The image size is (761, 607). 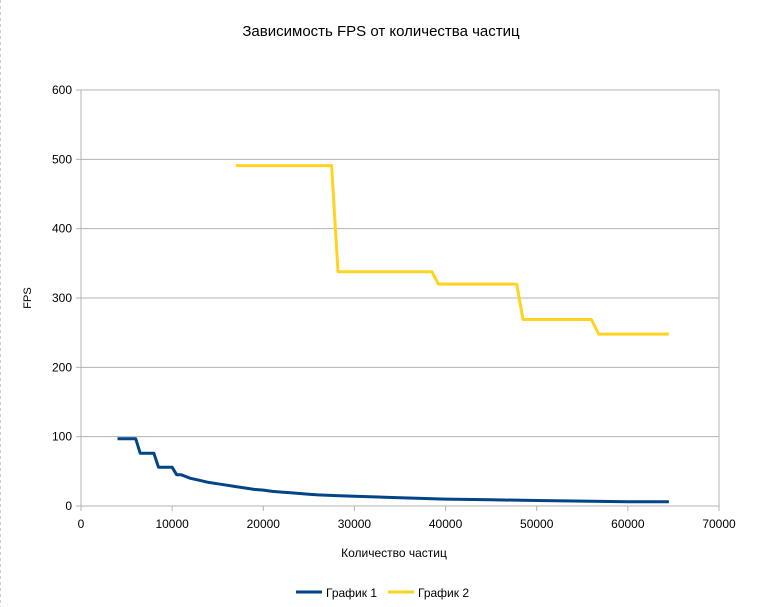 I want to click on x-tick-label: 60000, so click(x=628, y=524).